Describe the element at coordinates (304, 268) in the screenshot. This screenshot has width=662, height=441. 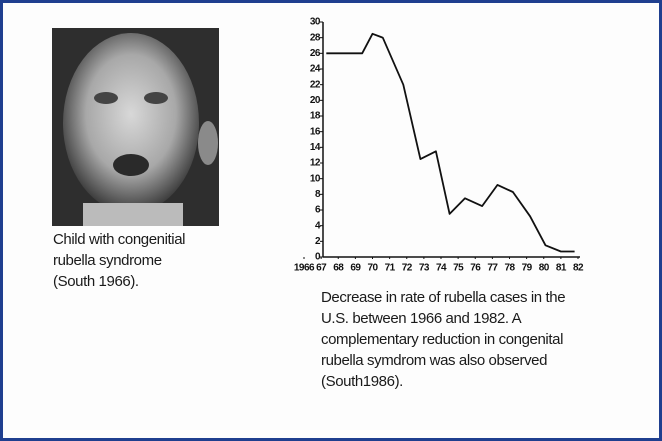
I see `x-tick-label: 1966` at that location.